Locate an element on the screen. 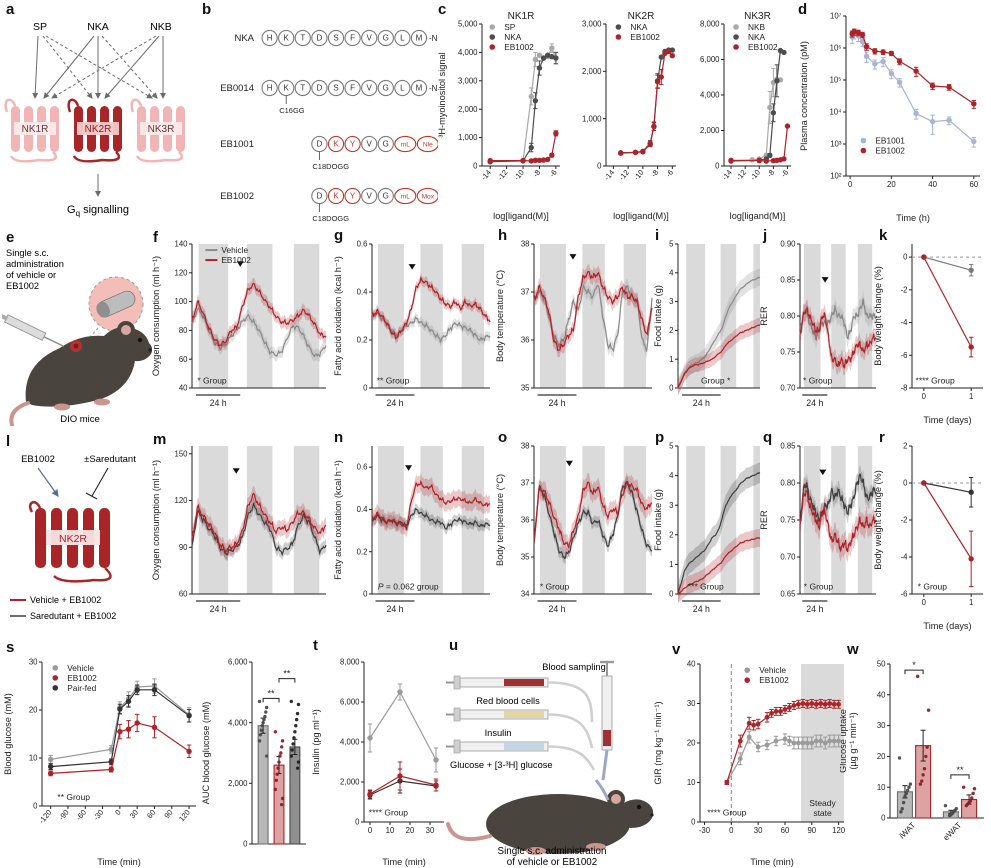 The height and width of the screenshot is (868, 991). svg-text: 0.4 is located at coordinates (363, 509).